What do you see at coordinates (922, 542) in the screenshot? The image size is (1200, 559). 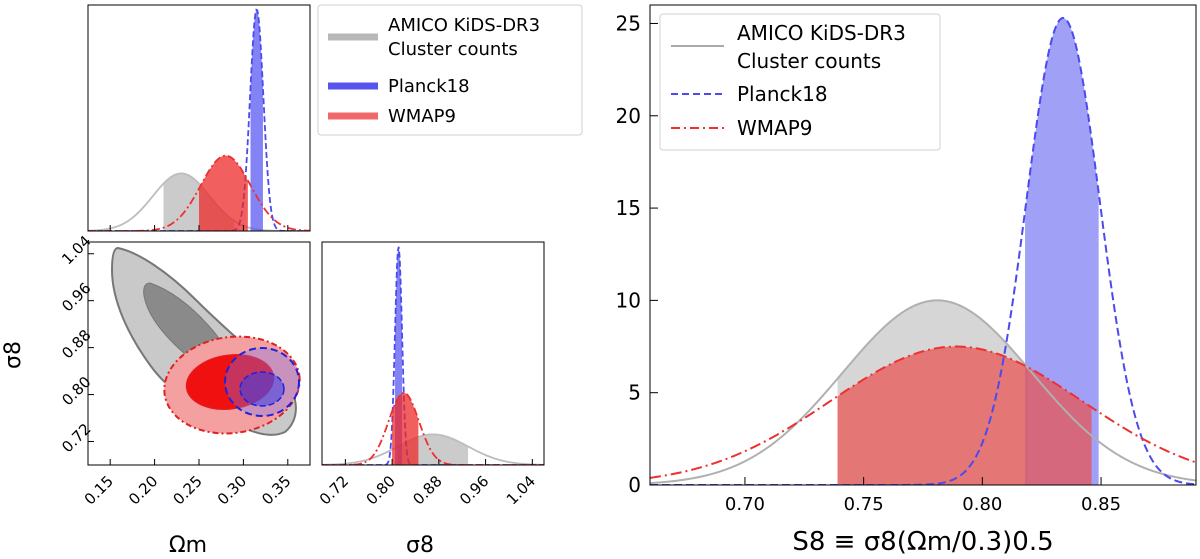 I see `s8-axis-title: S8 ≡ σ8(Ωm/0.3)0.5` at bounding box center [922, 542].